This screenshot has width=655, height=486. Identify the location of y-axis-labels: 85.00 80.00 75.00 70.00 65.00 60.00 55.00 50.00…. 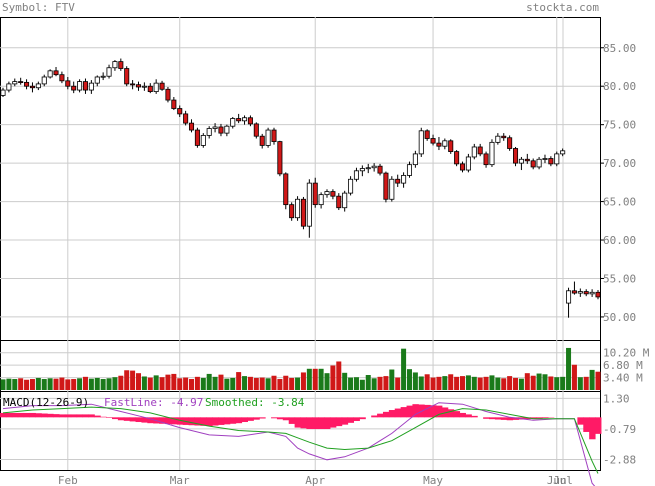
(625, 254).